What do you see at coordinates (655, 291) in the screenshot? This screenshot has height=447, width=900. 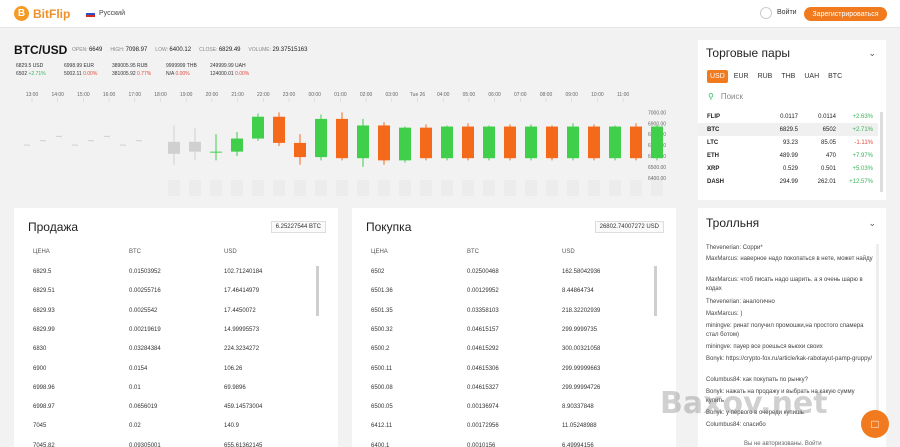 I see `buy-scrollbar` at bounding box center [655, 291].